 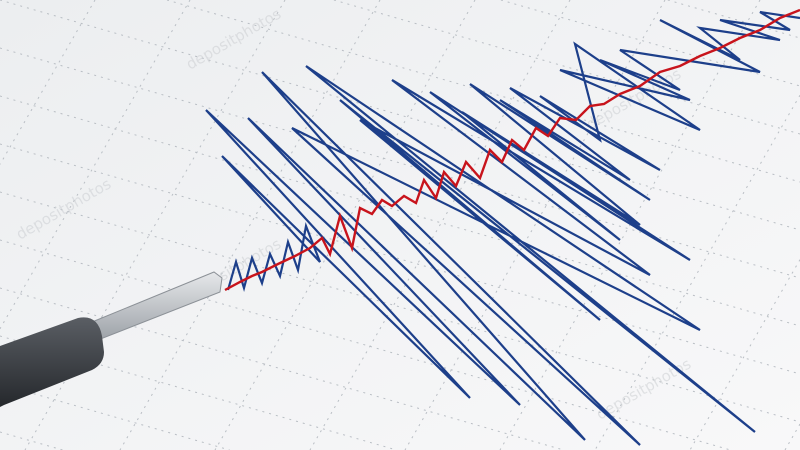 What do you see at coordinates (111, 339) in the screenshot?
I see `pen-stylus` at bounding box center [111, 339].